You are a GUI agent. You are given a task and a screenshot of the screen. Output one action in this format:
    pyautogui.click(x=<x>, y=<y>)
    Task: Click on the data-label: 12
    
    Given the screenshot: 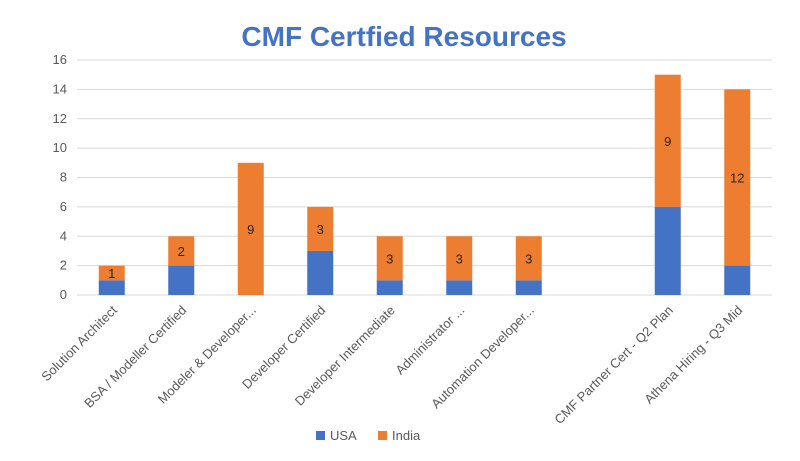 What is the action you would take?
    pyautogui.click(x=737, y=178)
    